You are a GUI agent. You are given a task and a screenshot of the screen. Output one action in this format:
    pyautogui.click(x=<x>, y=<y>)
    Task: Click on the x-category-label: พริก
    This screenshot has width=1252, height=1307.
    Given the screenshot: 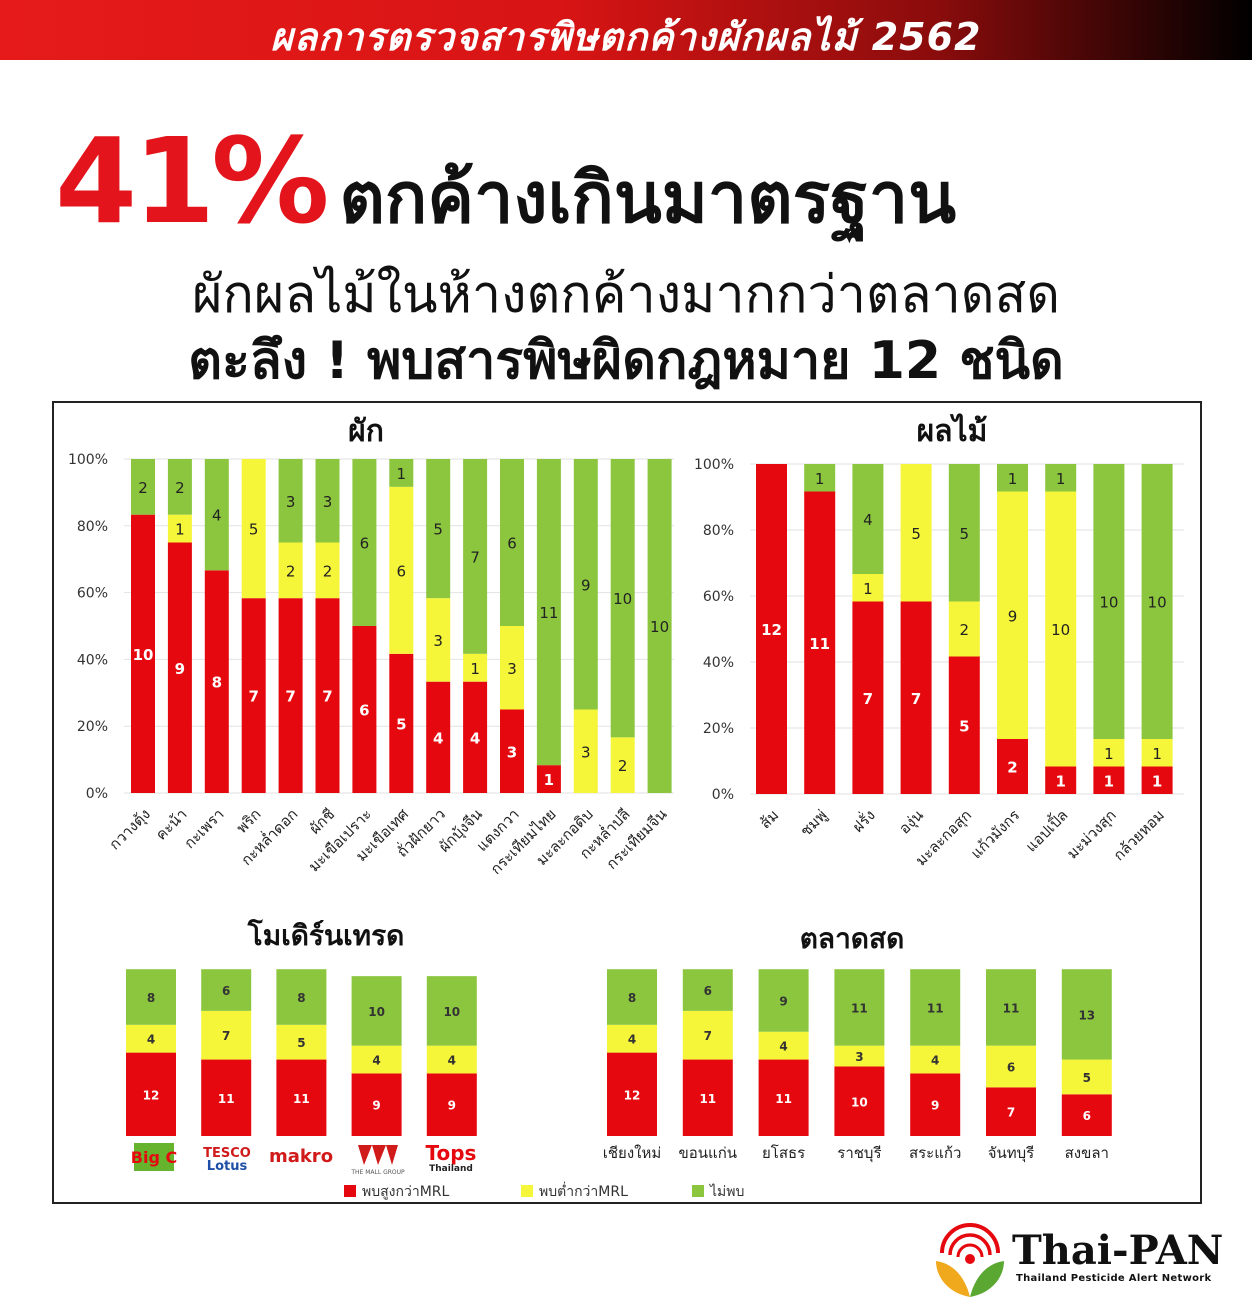 What is the action you would take?
    pyautogui.click(x=249, y=821)
    